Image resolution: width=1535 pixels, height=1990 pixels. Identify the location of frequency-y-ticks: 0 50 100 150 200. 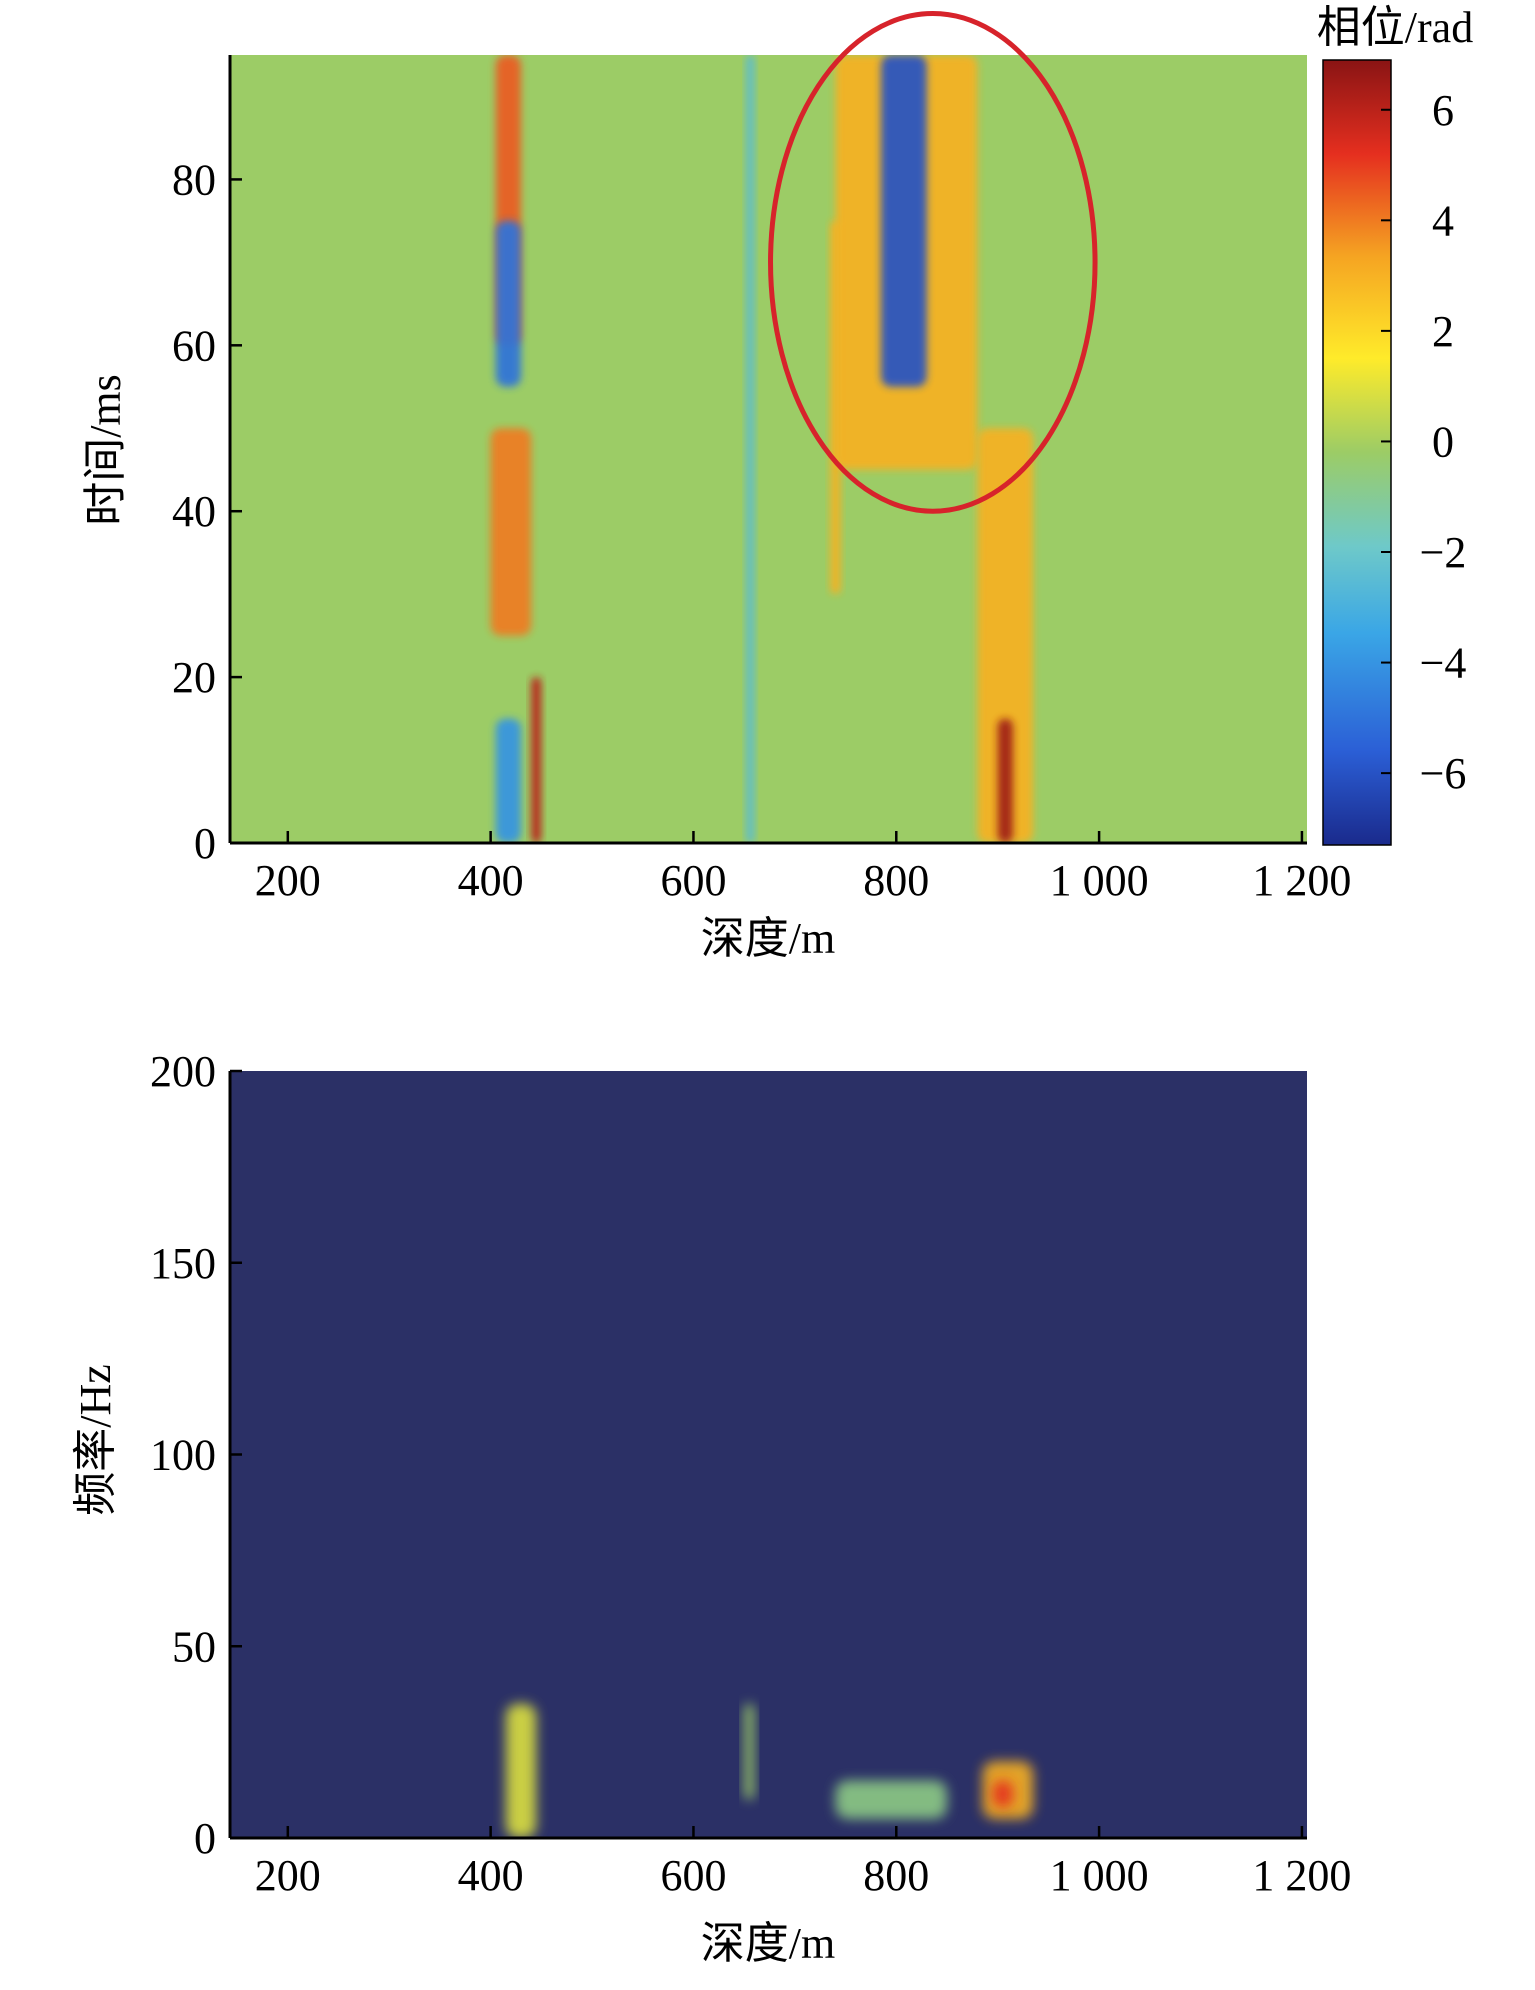
(196, 1455).